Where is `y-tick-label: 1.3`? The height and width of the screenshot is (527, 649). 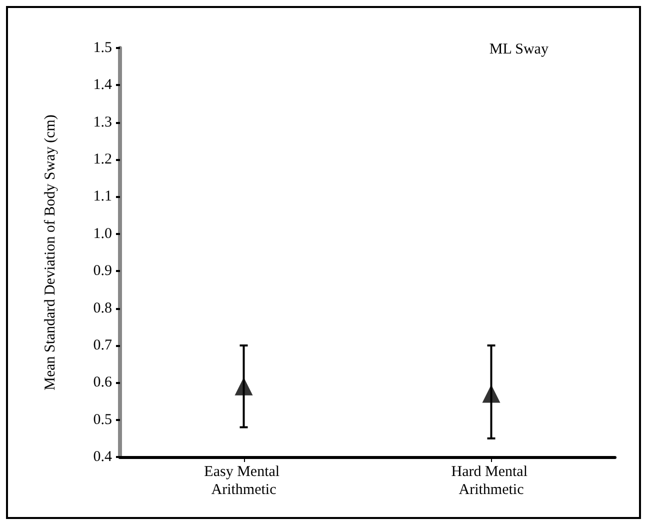
y-tick-label: 1.3 is located at coordinates (102, 122).